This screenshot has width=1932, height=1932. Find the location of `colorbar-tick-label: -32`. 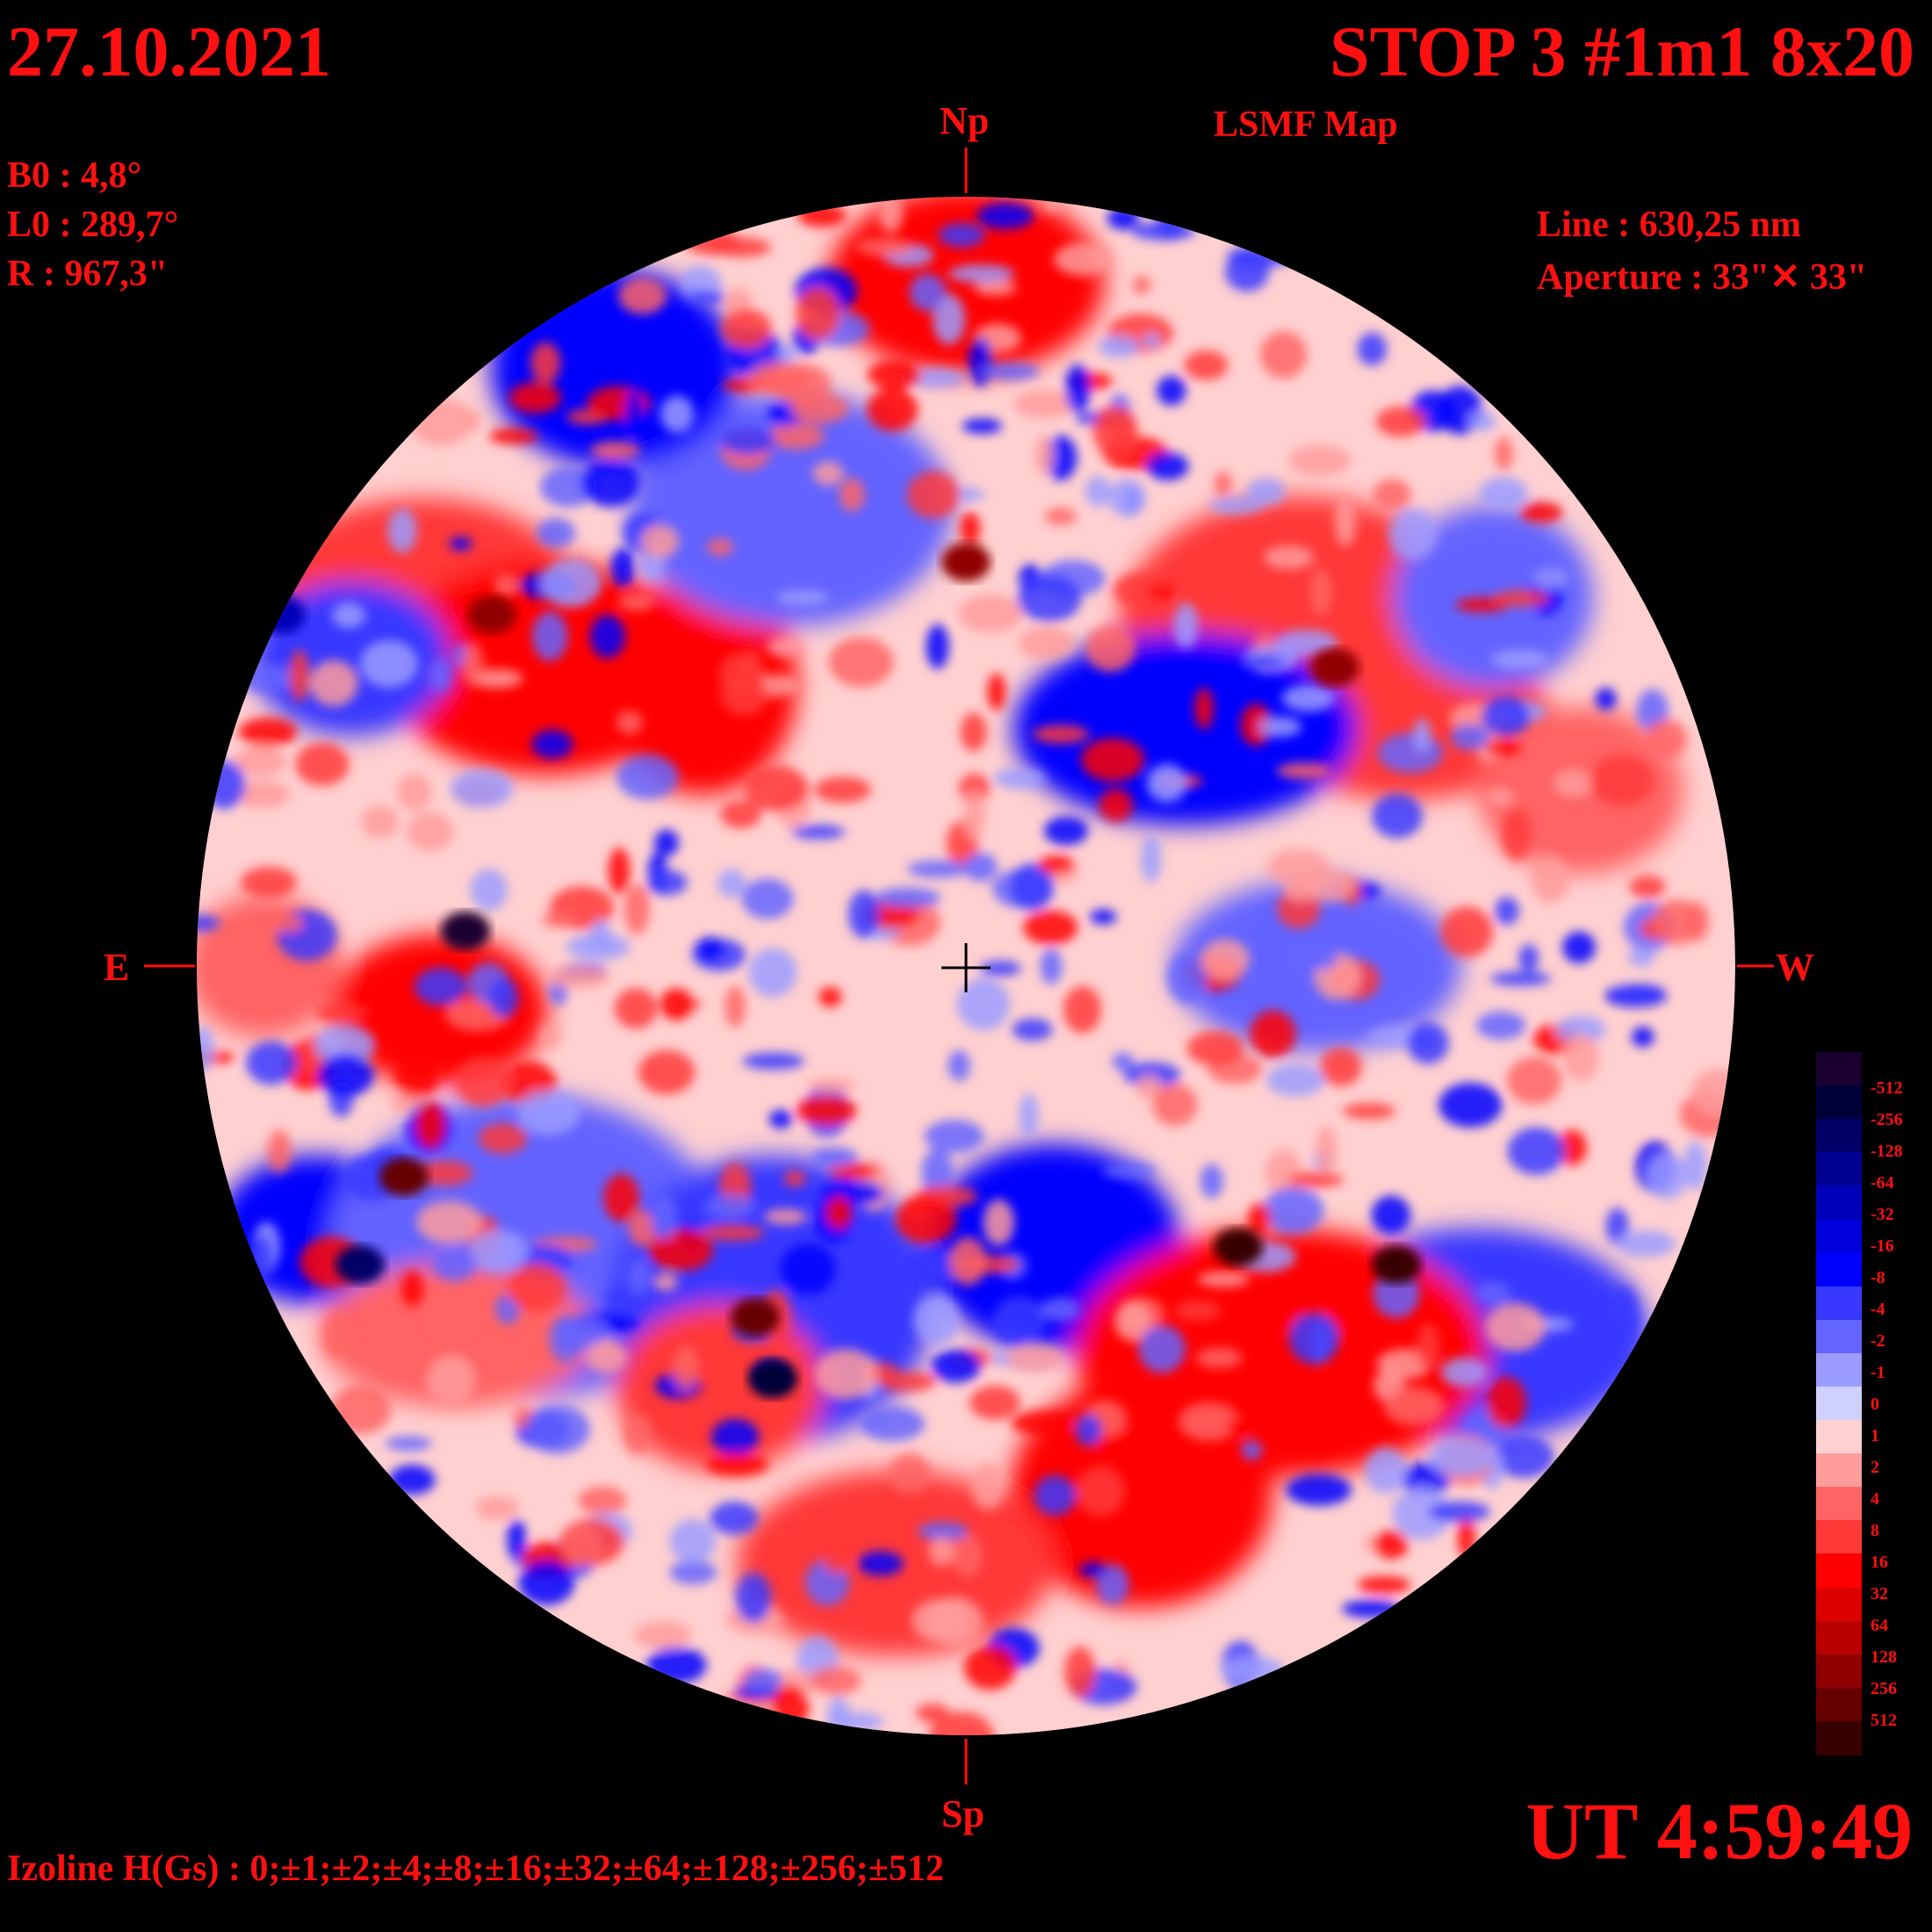

colorbar-tick-label: -32 is located at coordinates (1883, 1214).